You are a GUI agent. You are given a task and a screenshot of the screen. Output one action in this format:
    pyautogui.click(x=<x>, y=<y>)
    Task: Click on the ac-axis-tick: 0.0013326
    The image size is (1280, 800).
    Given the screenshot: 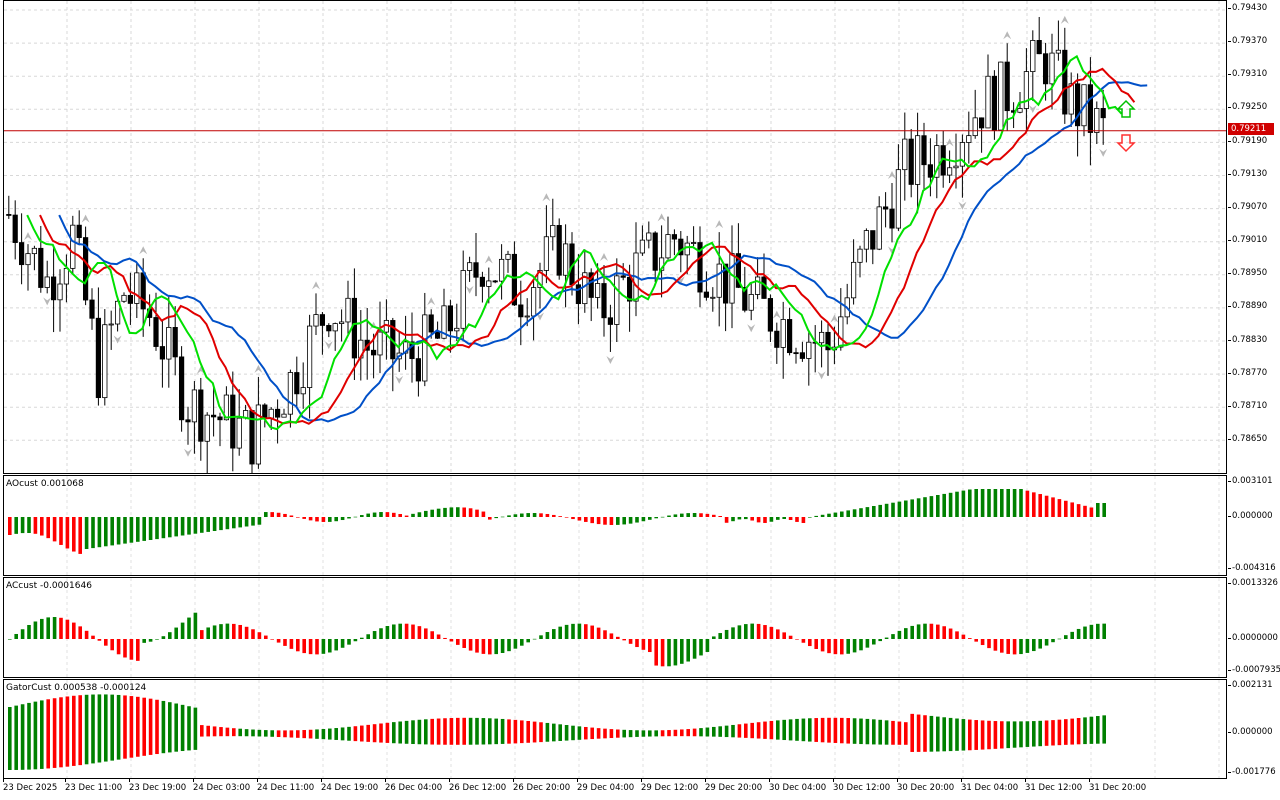 What is the action you would take?
    pyautogui.click(x=1253, y=583)
    